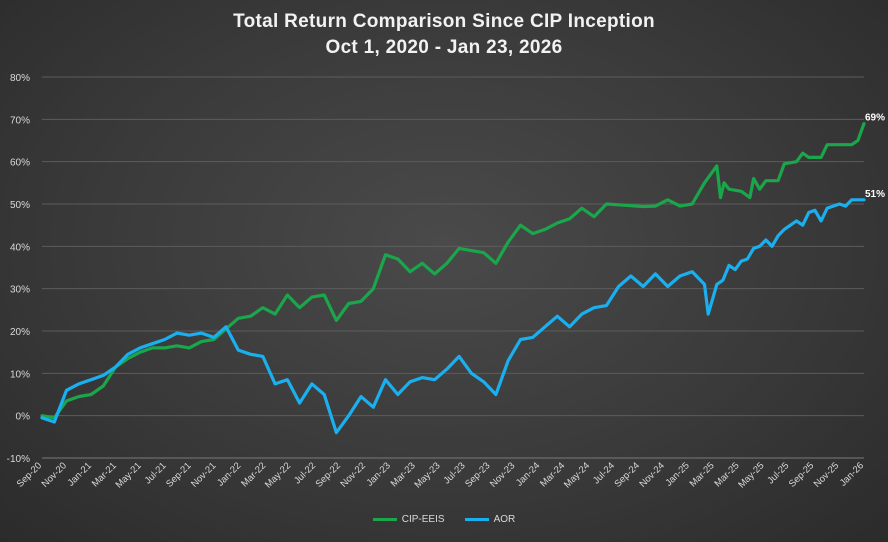  What do you see at coordinates (23, 417) in the screenshot?
I see `y-tick-label: 0%` at bounding box center [23, 417].